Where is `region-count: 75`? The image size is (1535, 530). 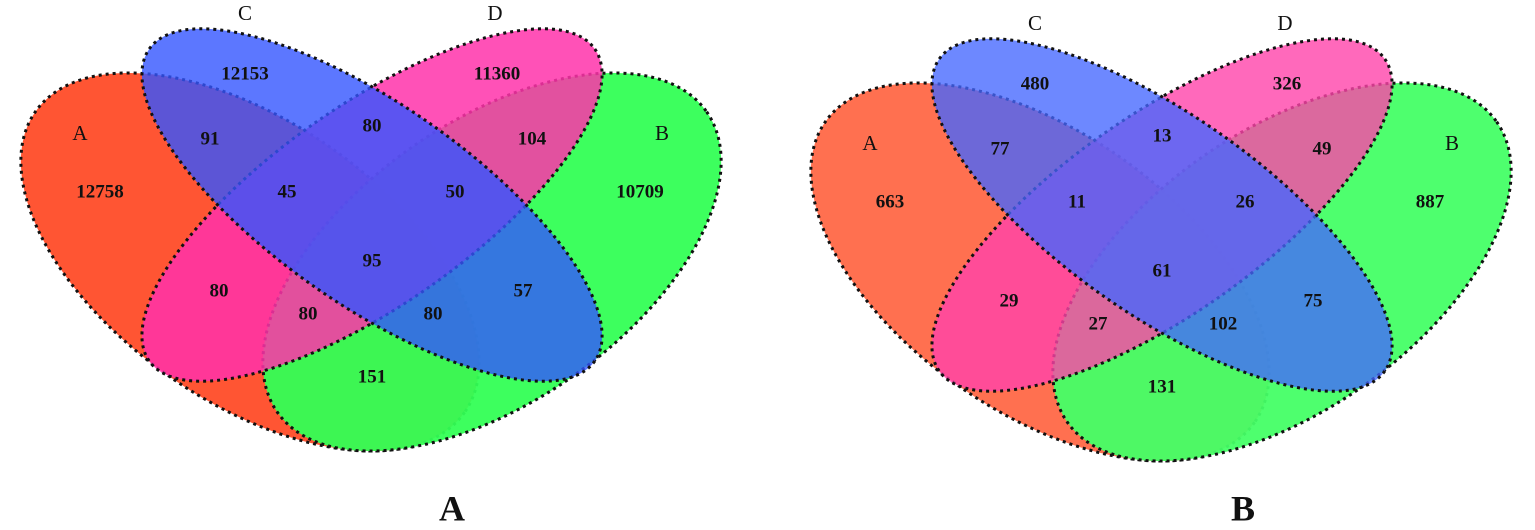 region-count: 75 is located at coordinates (1313, 300).